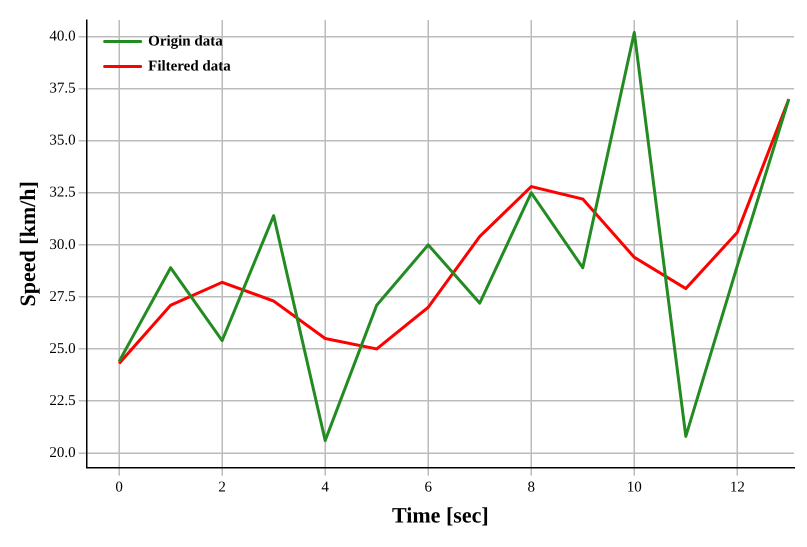  What do you see at coordinates (62, 244) in the screenshot?
I see `y-tick-label: 30.0` at bounding box center [62, 244].